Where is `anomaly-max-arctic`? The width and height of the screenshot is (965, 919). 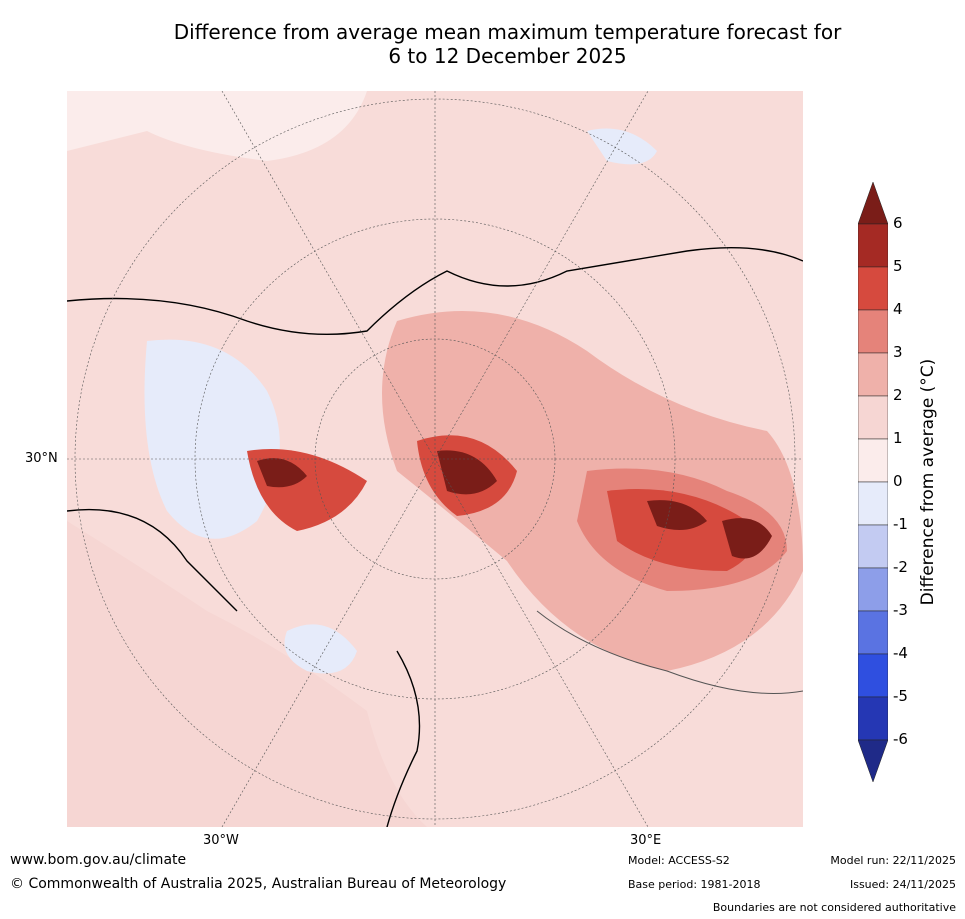
anomaly-max-arctic is located at coordinates (467, 472).